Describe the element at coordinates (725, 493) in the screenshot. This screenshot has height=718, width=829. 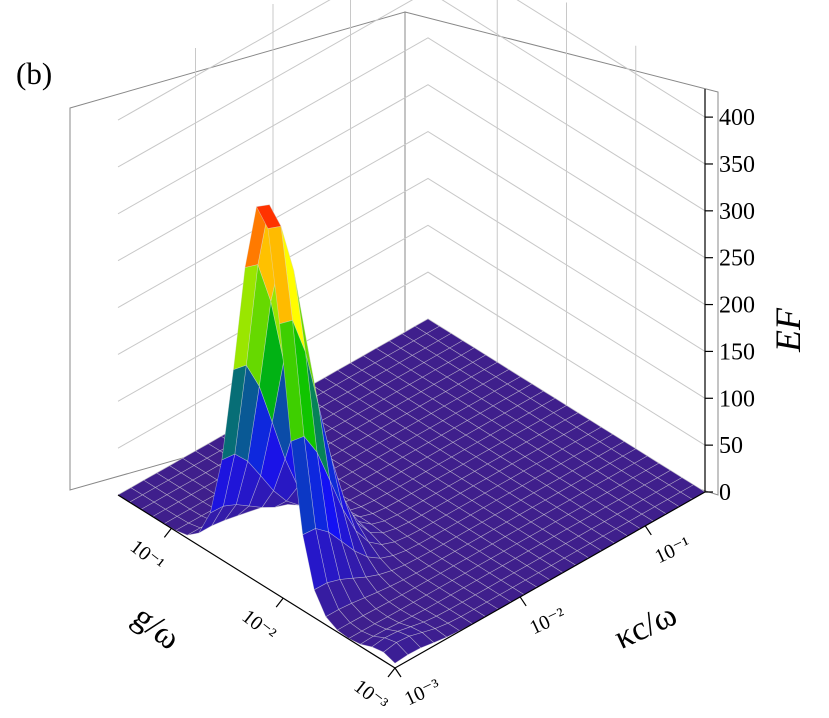
I see `z-tick-label: 0` at that location.